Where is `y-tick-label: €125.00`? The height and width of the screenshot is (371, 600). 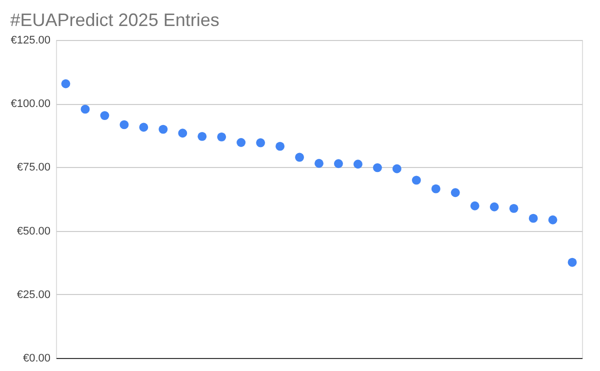 y-tick-label: €125.00 is located at coordinates (30, 40).